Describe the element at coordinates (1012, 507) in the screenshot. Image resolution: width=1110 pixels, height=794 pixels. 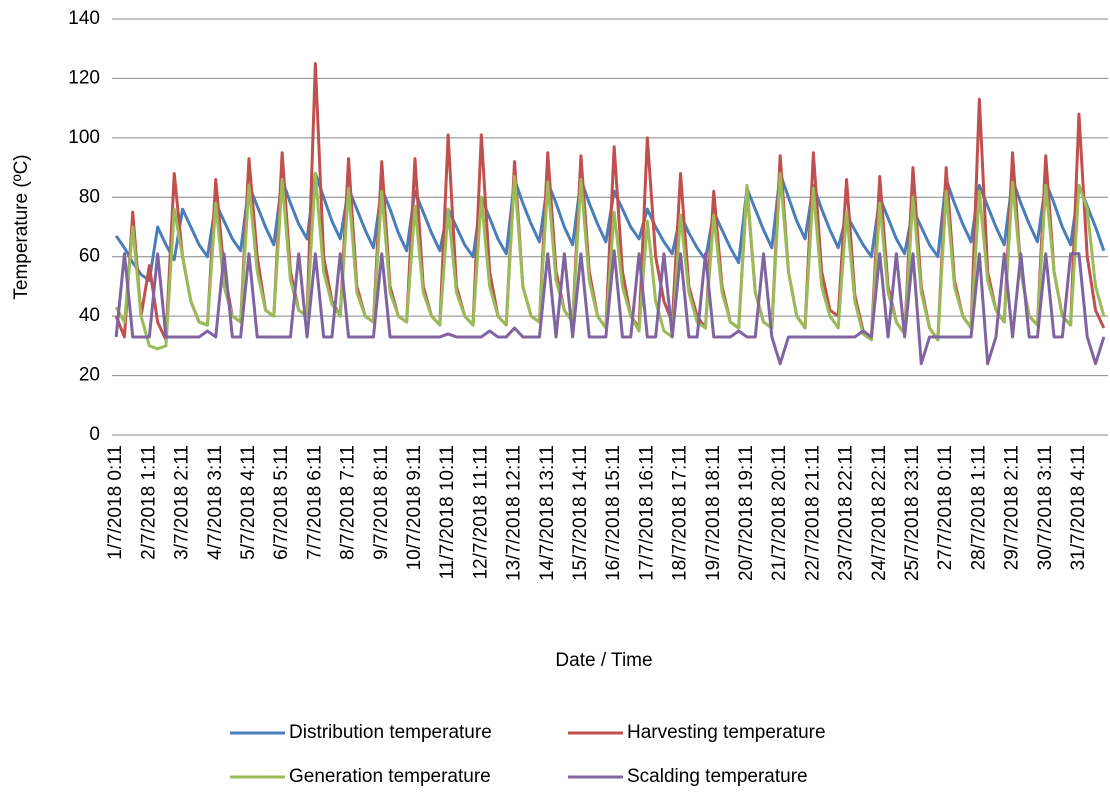
I see `x-tick-label: 29/7/2018 2:11` at that location.